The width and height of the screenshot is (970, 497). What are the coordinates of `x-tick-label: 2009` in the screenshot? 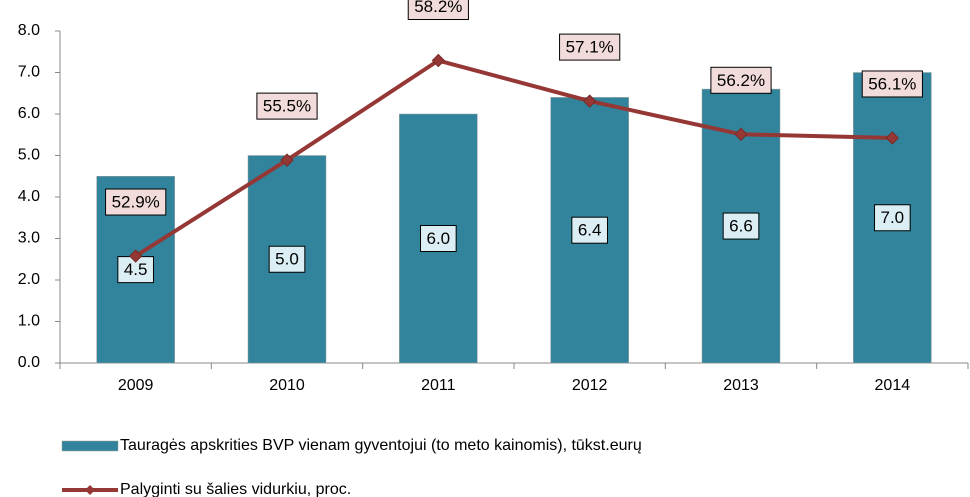 It's located at (136, 385).